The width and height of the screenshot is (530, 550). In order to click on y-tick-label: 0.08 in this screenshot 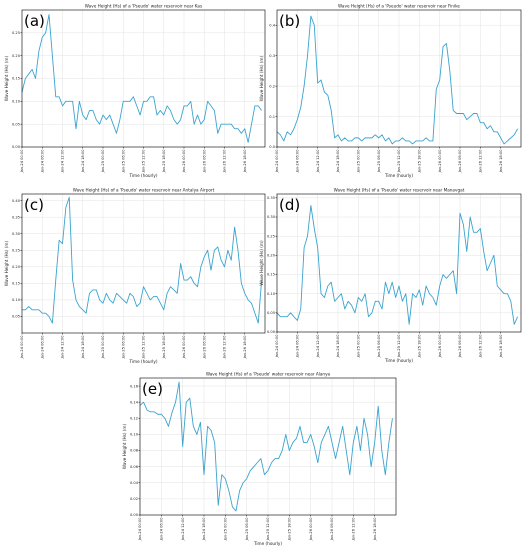, I will do `click(134, 451)`.